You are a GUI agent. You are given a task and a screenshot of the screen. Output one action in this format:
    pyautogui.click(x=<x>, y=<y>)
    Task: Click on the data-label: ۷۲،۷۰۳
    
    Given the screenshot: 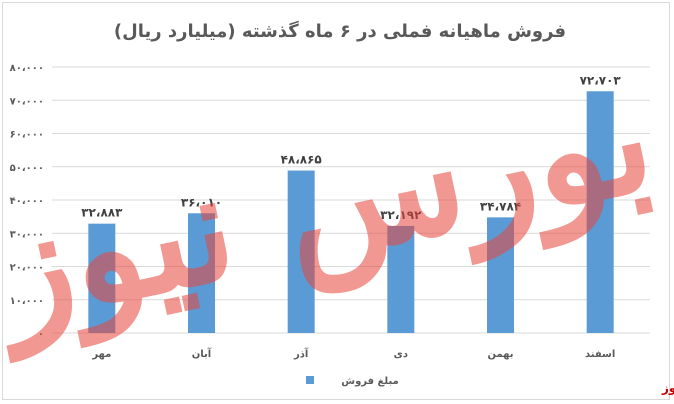 What is the action you would take?
    pyautogui.click(x=601, y=80)
    